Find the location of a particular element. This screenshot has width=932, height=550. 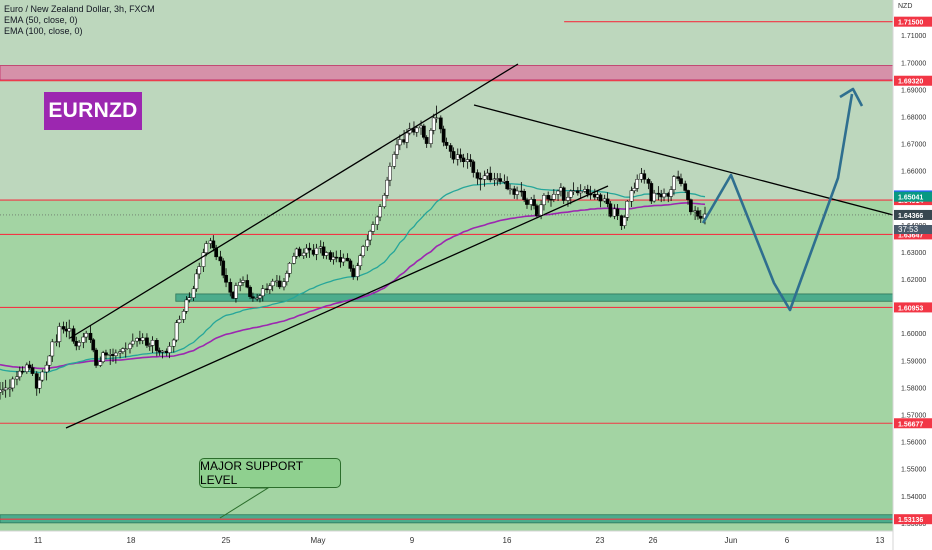

price-tag-level: 1.53136 is located at coordinates (910, 520).